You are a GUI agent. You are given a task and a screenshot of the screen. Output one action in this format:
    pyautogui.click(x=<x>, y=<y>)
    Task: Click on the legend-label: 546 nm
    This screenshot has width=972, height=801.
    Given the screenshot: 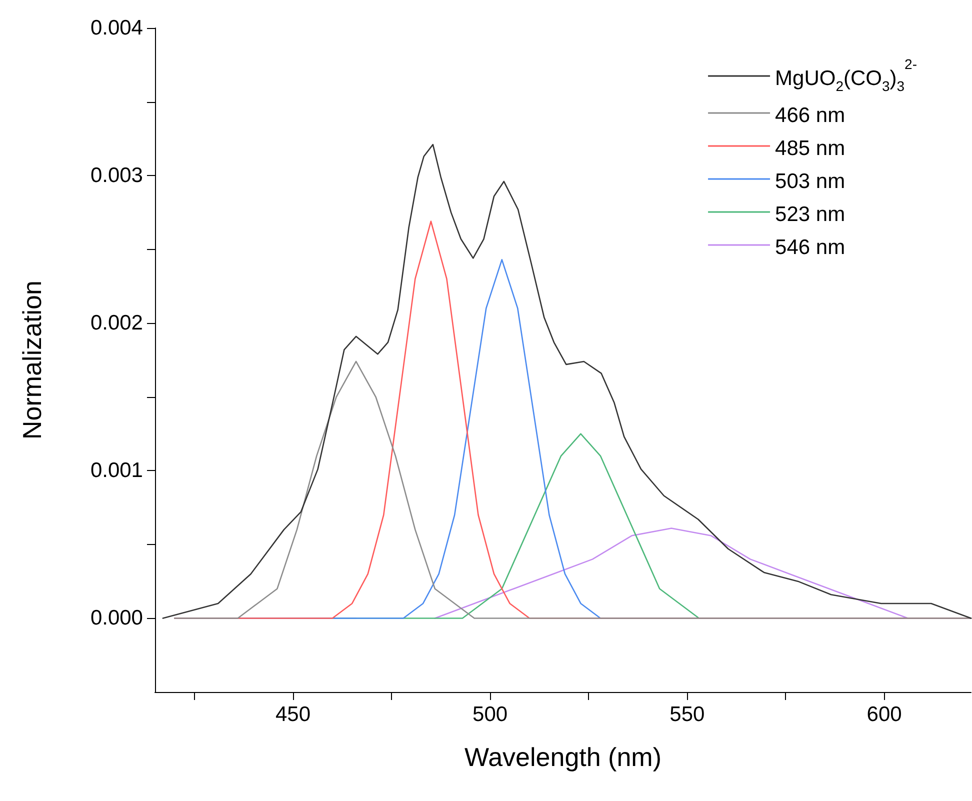 What is the action you would take?
    pyautogui.click(x=810, y=247)
    